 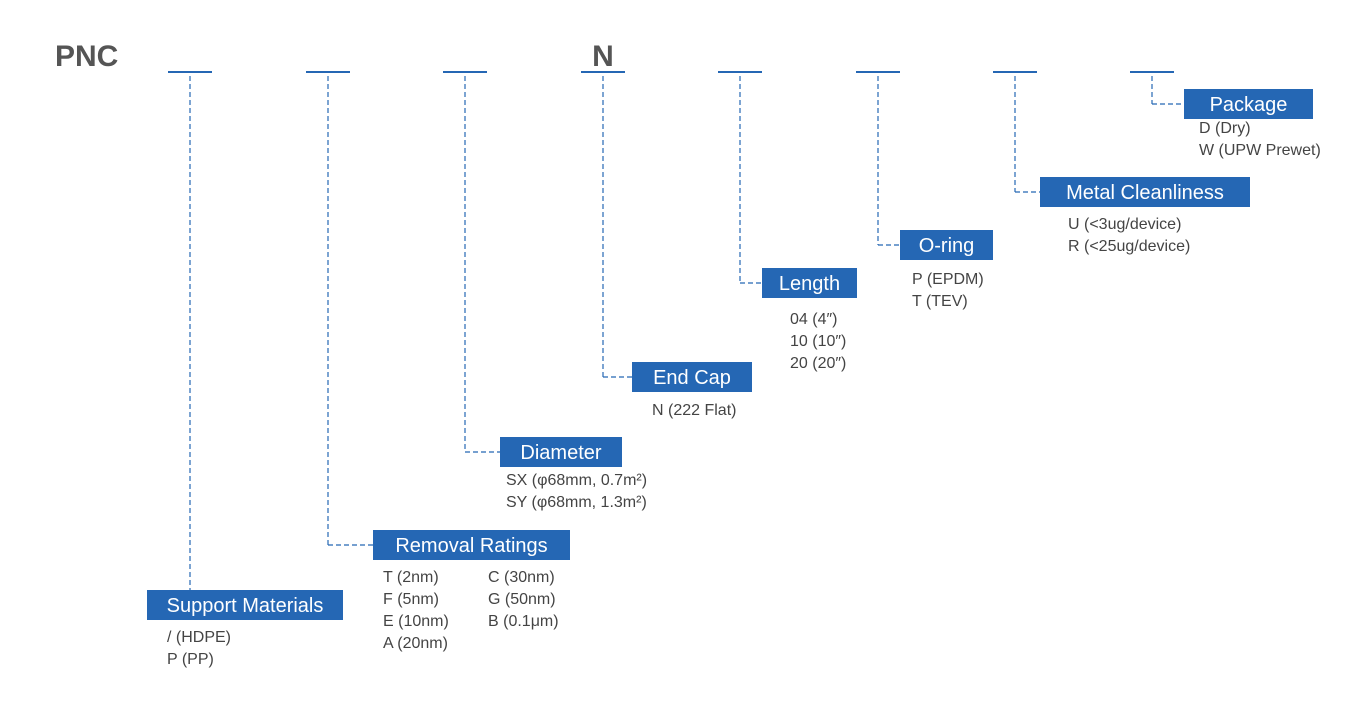 What do you see at coordinates (1225, 128) in the screenshot?
I see `option: D (Dry)` at bounding box center [1225, 128].